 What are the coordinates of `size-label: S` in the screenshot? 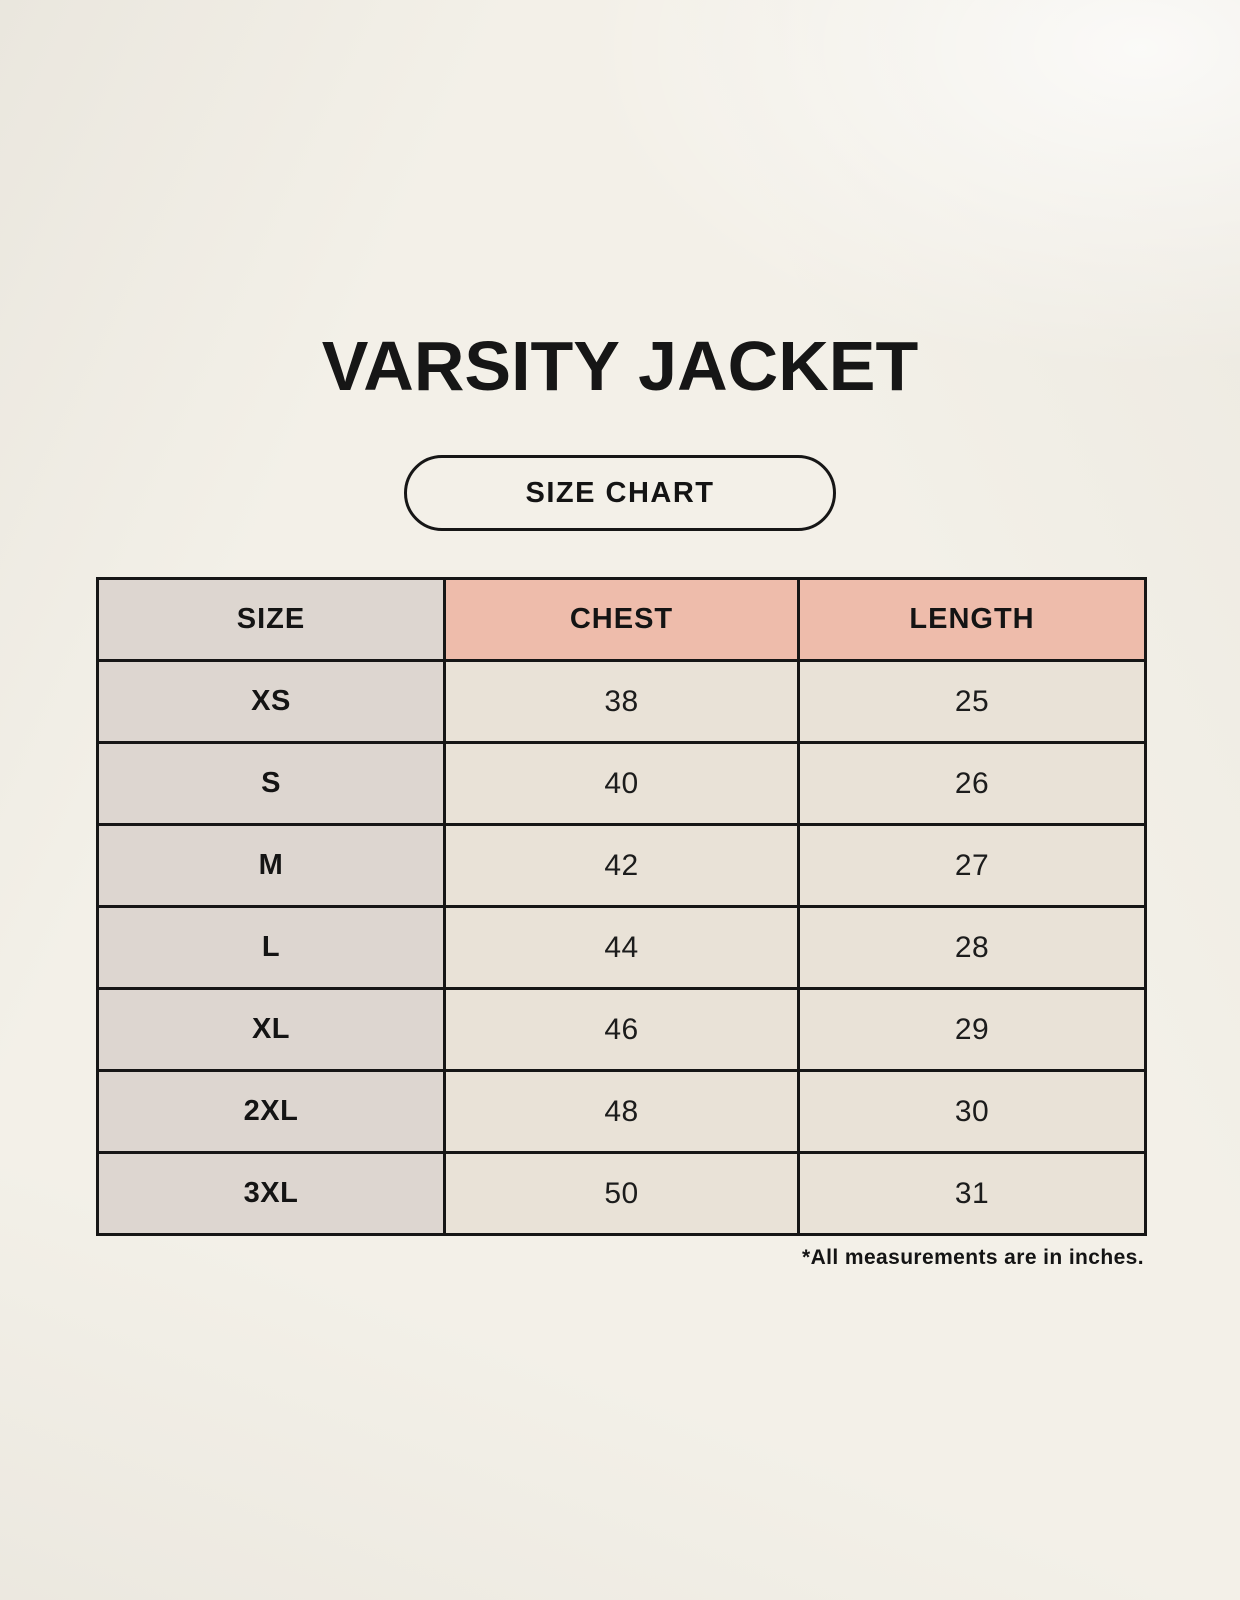 It's located at (271, 783).